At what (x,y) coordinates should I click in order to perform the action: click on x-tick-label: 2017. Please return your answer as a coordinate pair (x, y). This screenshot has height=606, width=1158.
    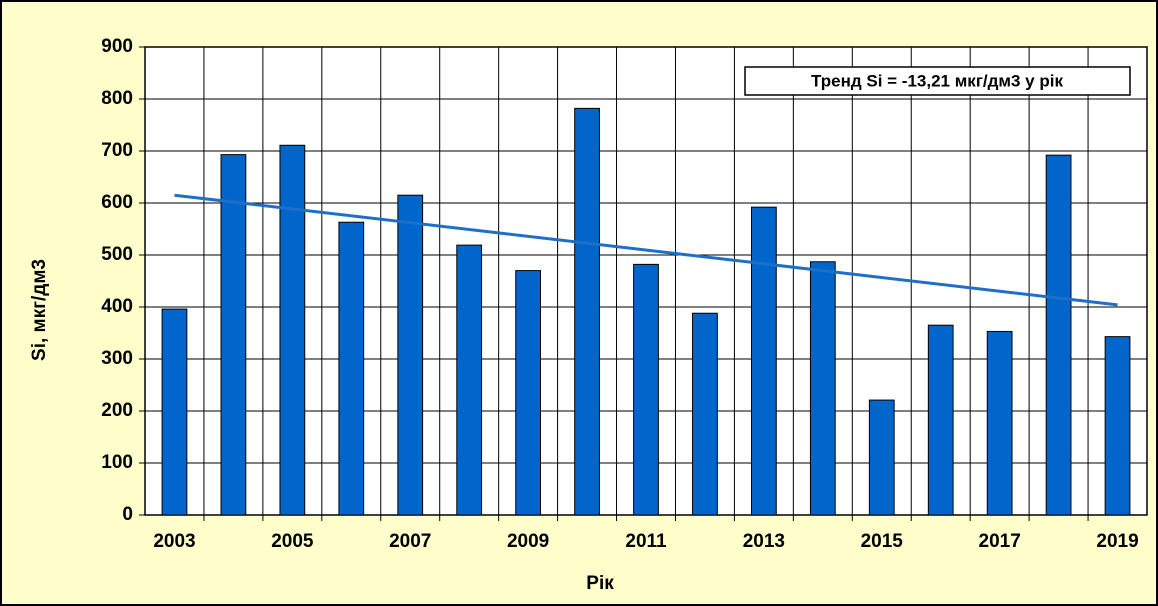
    Looking at the image, I should click on (1000, 541).